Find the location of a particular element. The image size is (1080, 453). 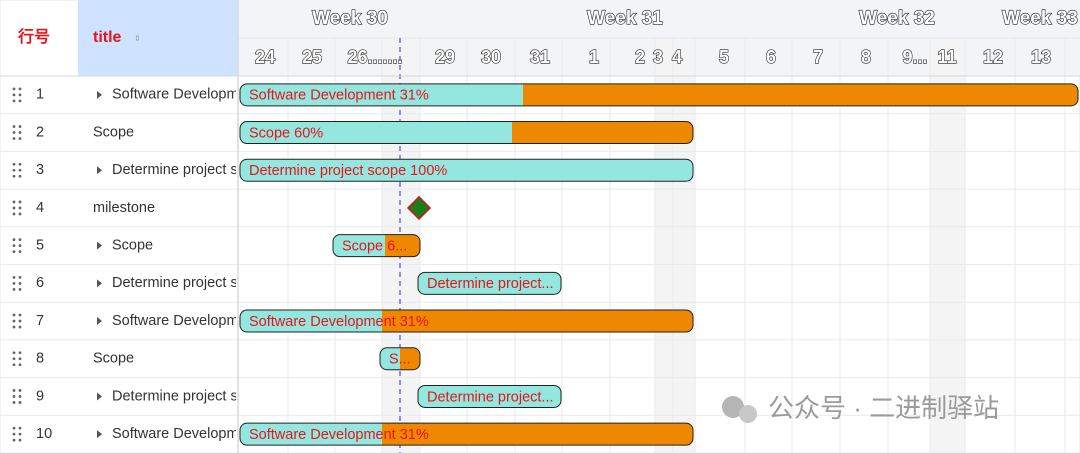

week-label: Week 30 is located at coordinates (350, 18).